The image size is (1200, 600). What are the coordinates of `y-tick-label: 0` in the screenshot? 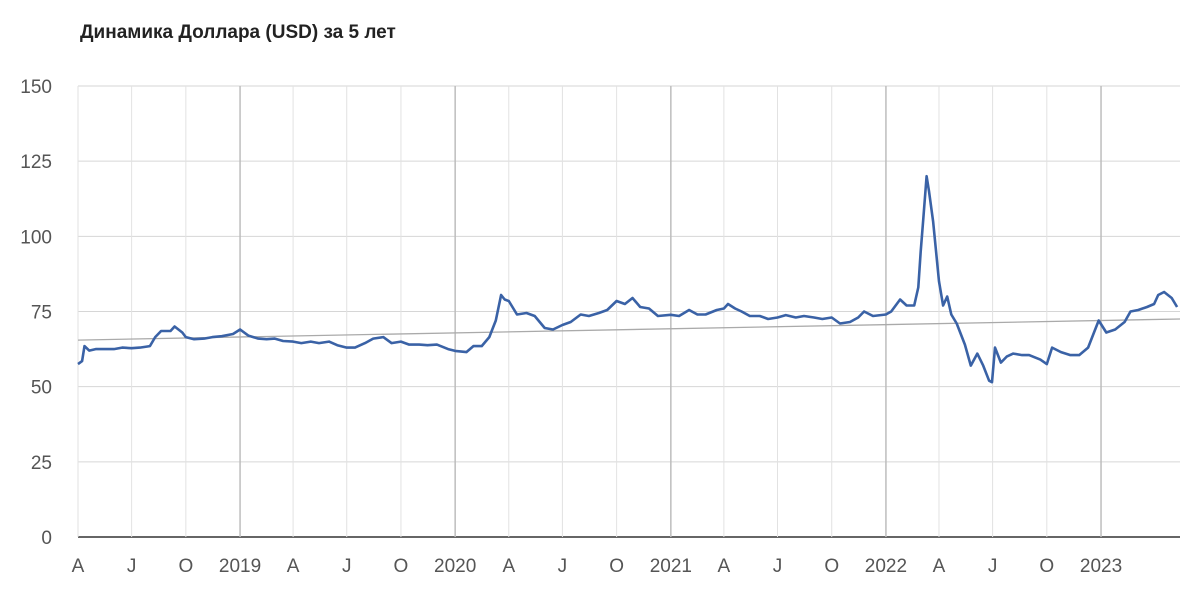 It's located at (46, 538).